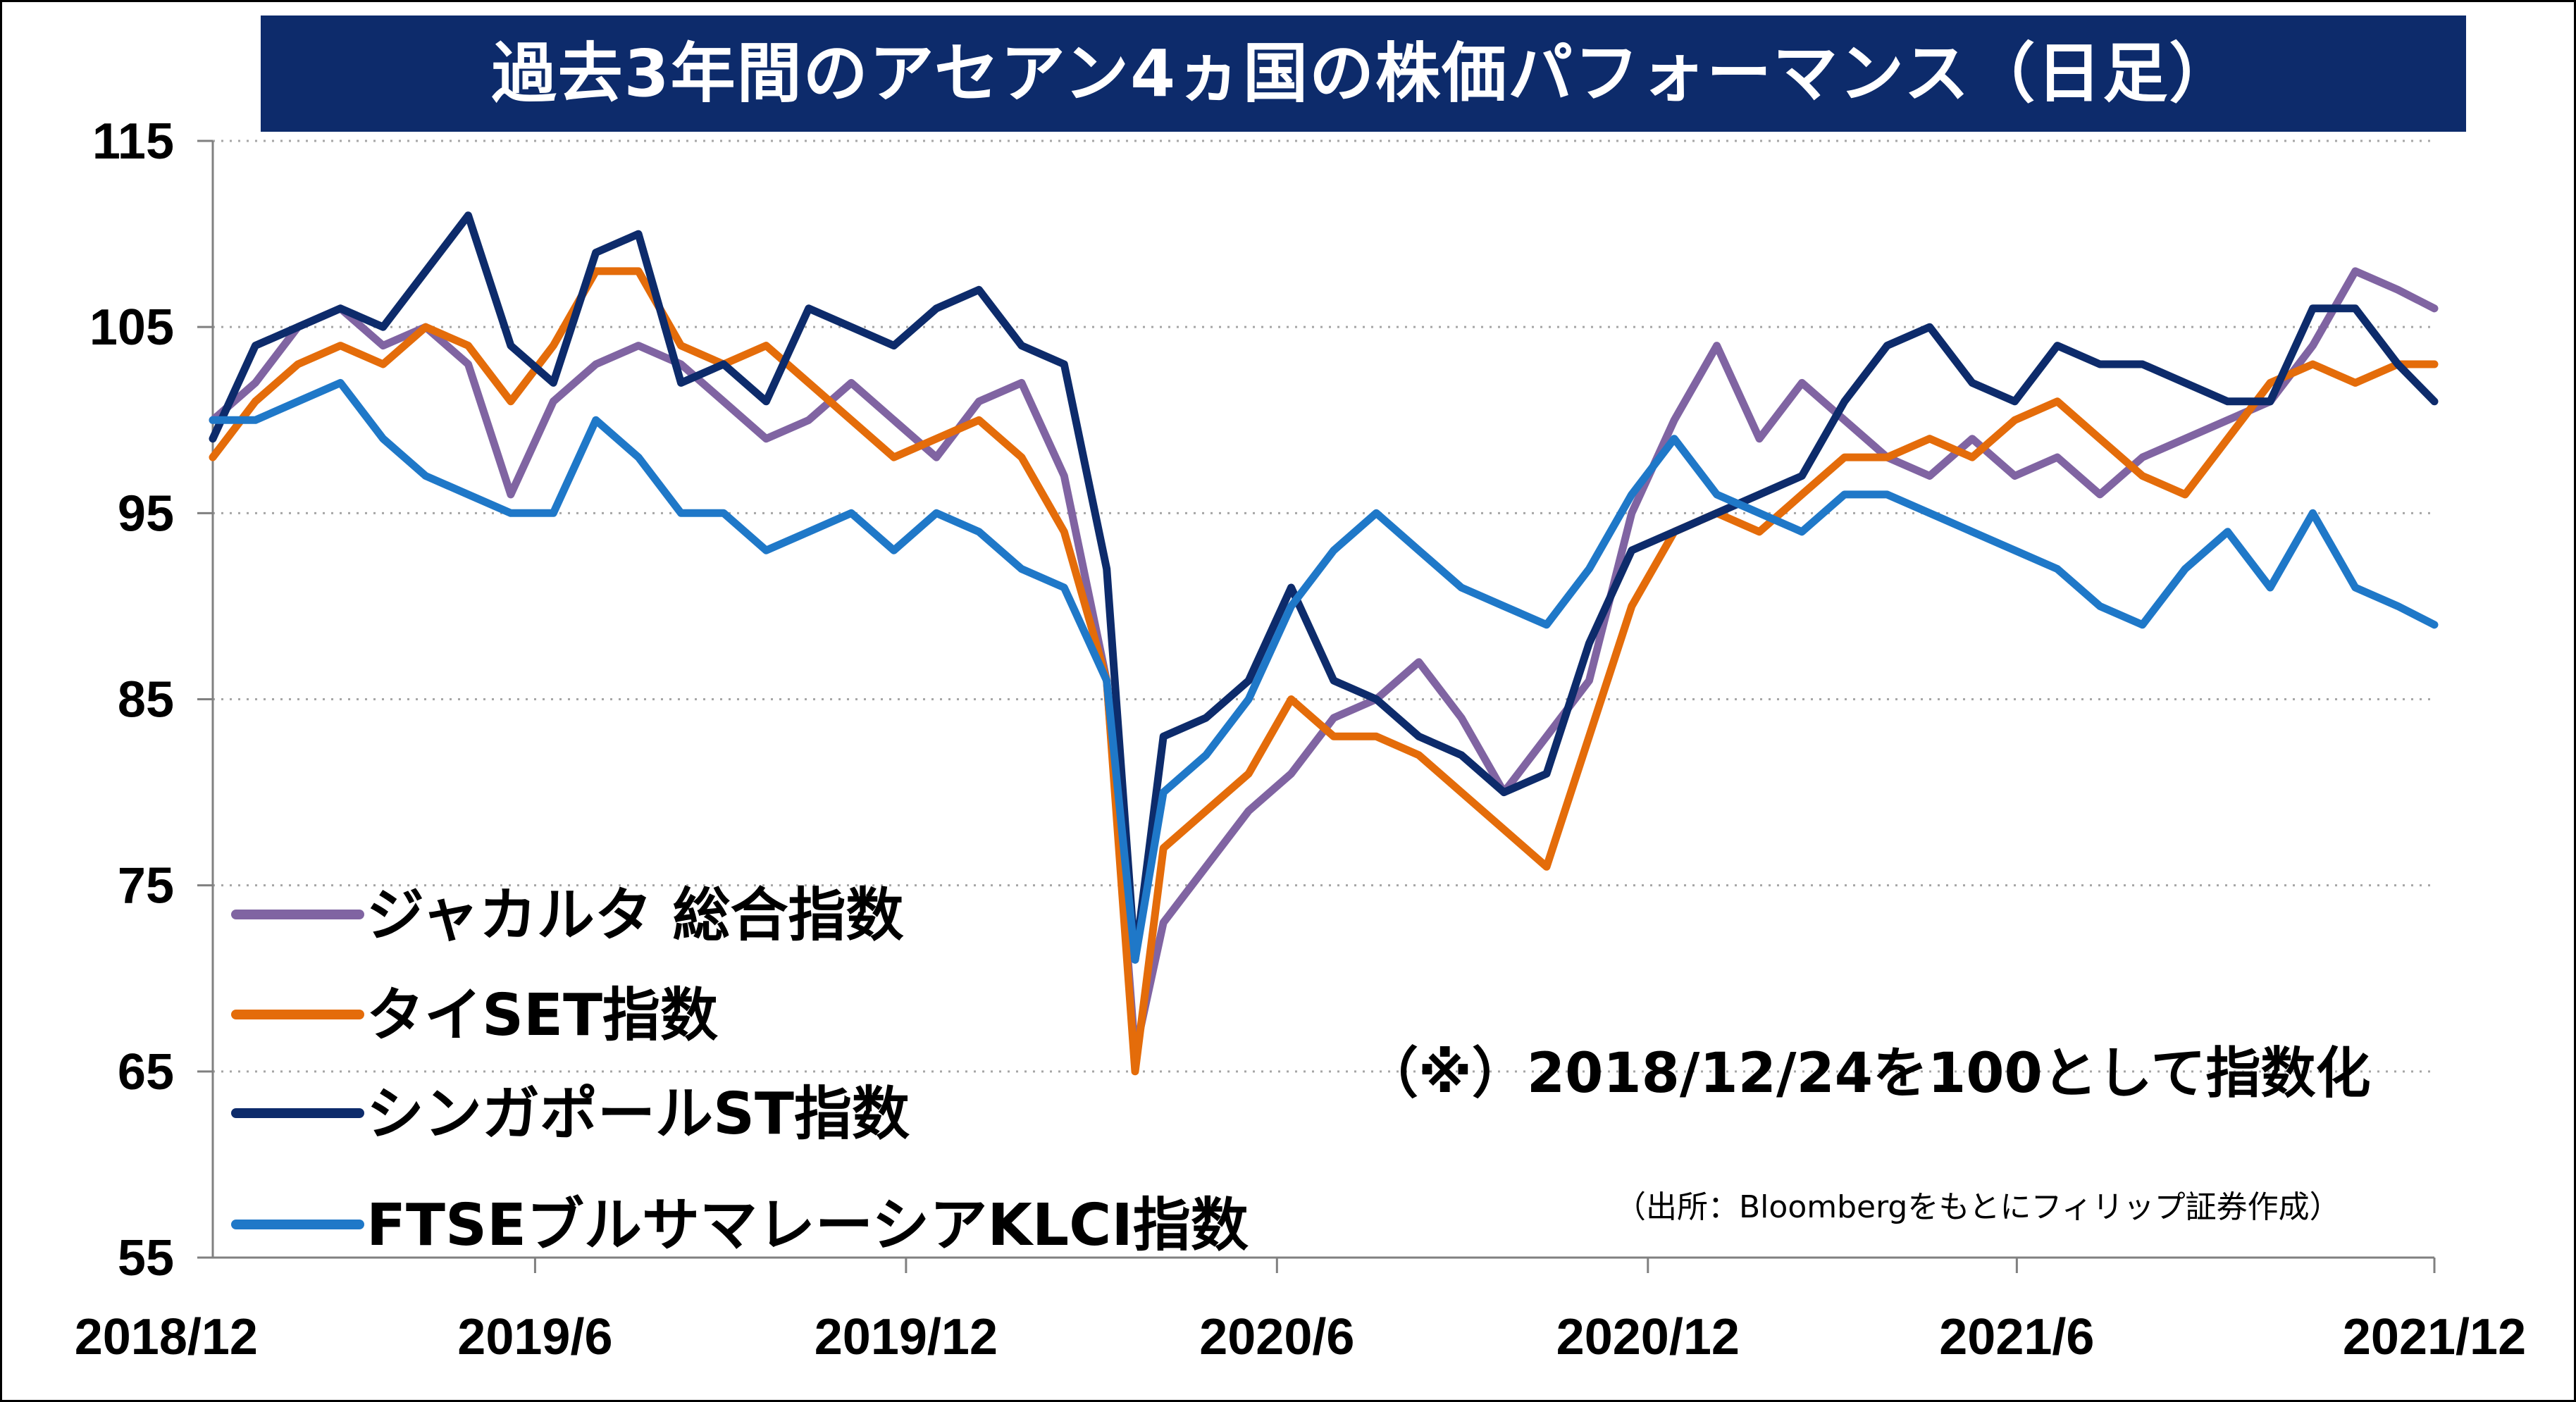  What do you see at coordinates (131, 327) in the screenshot?
I see `y-tick-label: 105` at bounding box center [131, 327].